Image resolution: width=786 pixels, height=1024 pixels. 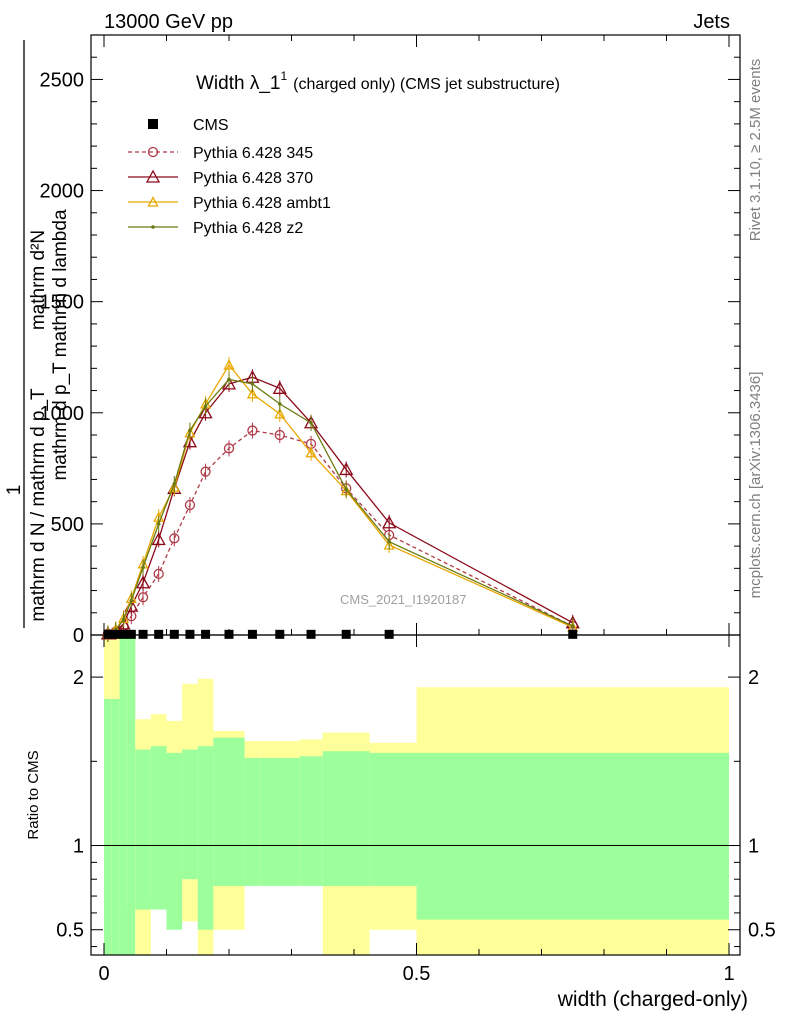 I want to click on ylabel-line1: mathrm d²N, so click(x=38, y=280).